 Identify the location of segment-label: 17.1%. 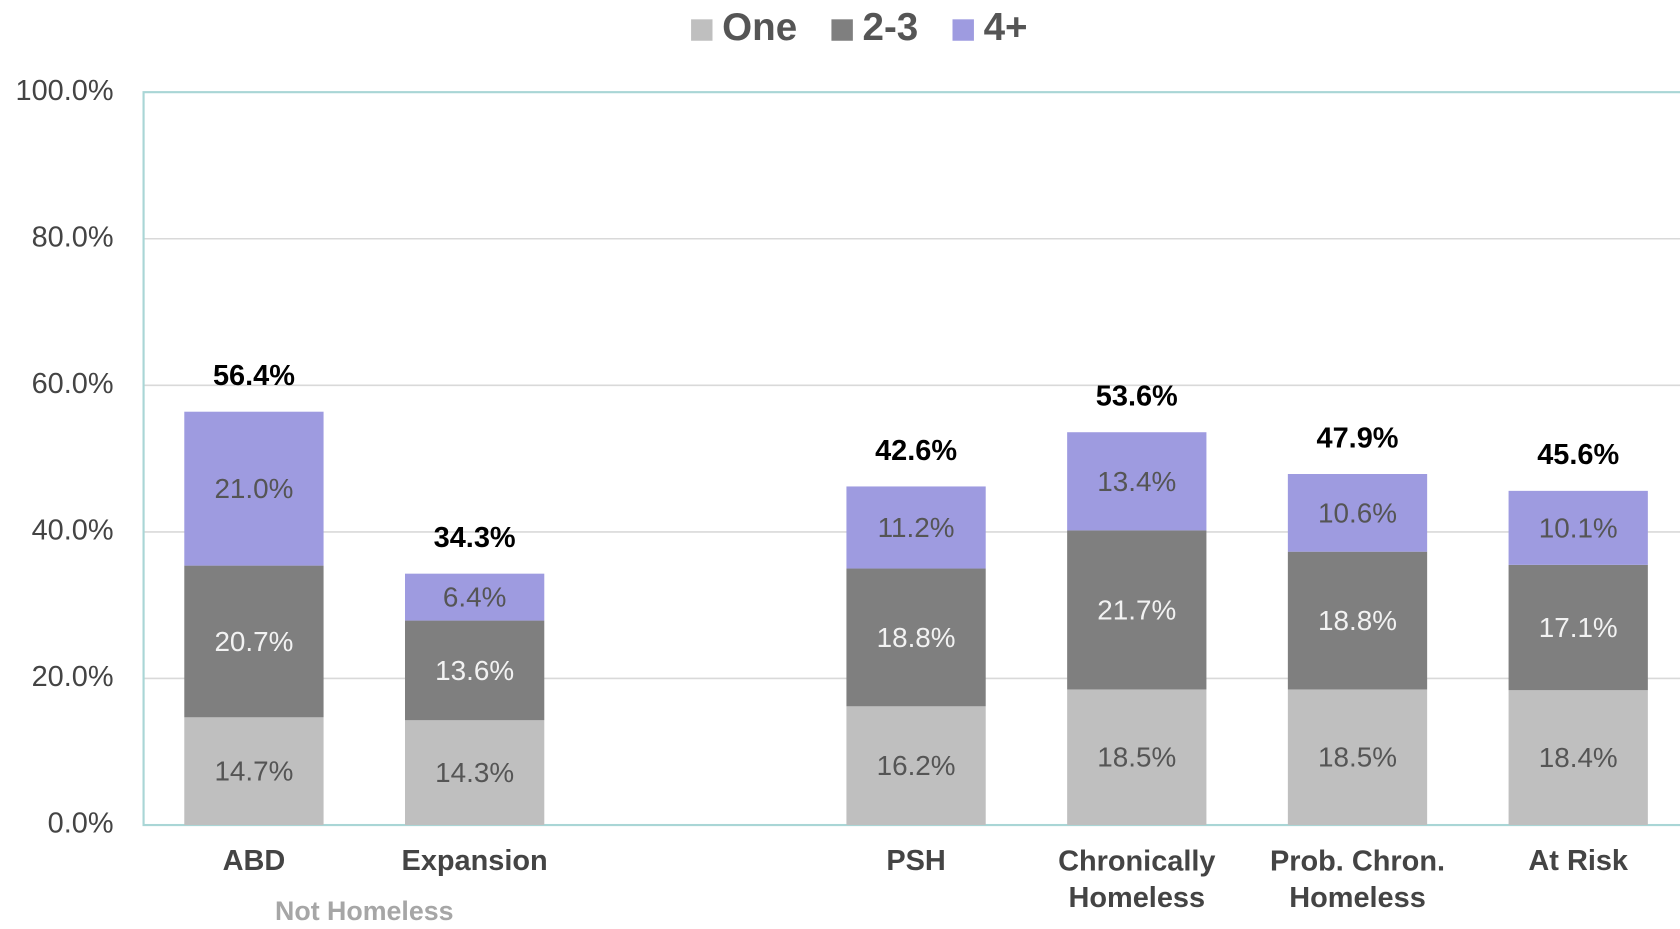
(1578, 627).